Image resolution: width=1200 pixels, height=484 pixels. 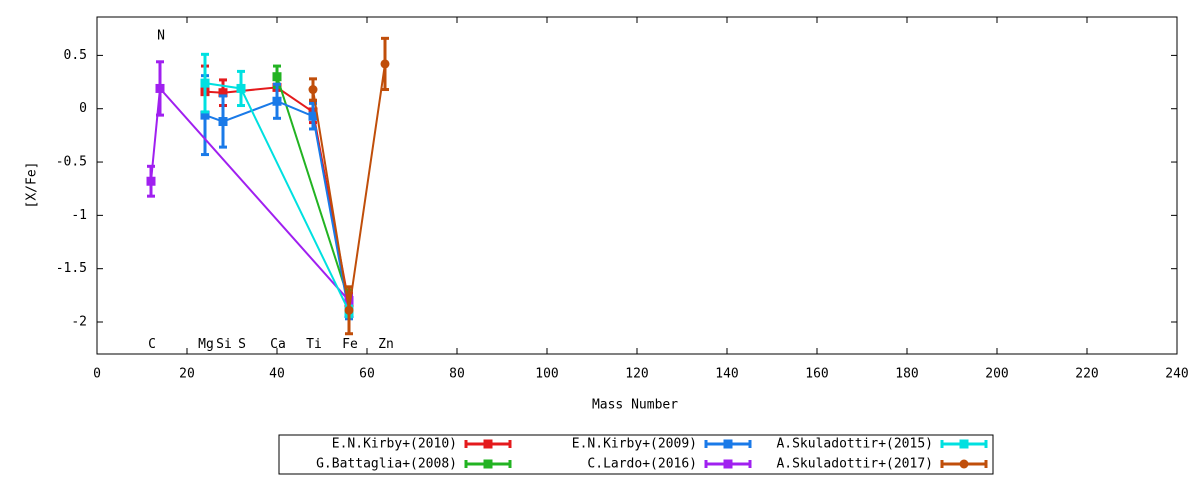 I want to click on x-tick-label: 140, so click(x=726, y=374).